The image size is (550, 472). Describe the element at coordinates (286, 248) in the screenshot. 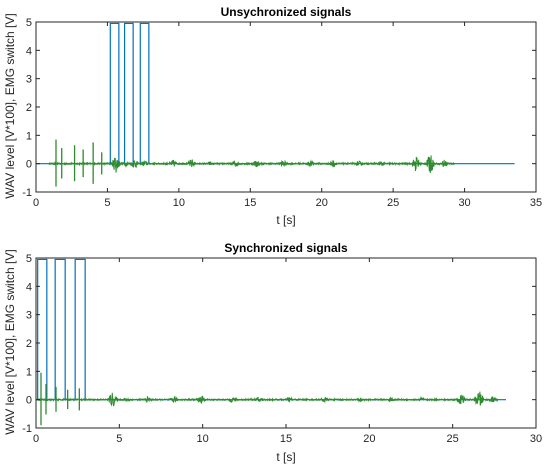

I see `chart-title: Synchronized signals` at that location.